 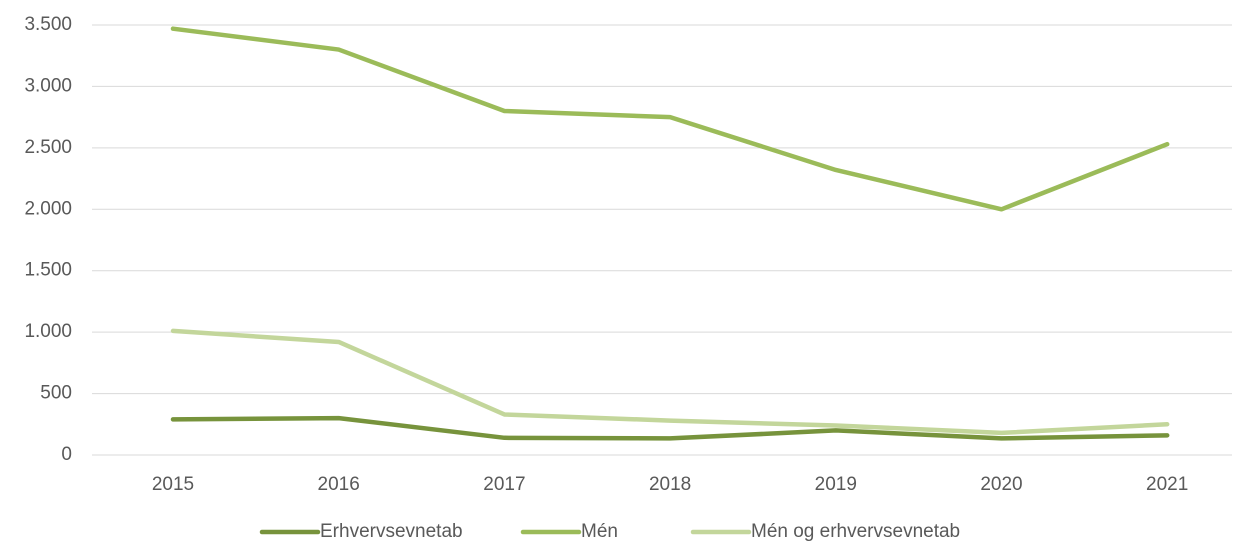 What do you see at coordinates (48, 147) in the screenshot?
I see `y-tick-label: 2.500` at bounding box center [48, 147].